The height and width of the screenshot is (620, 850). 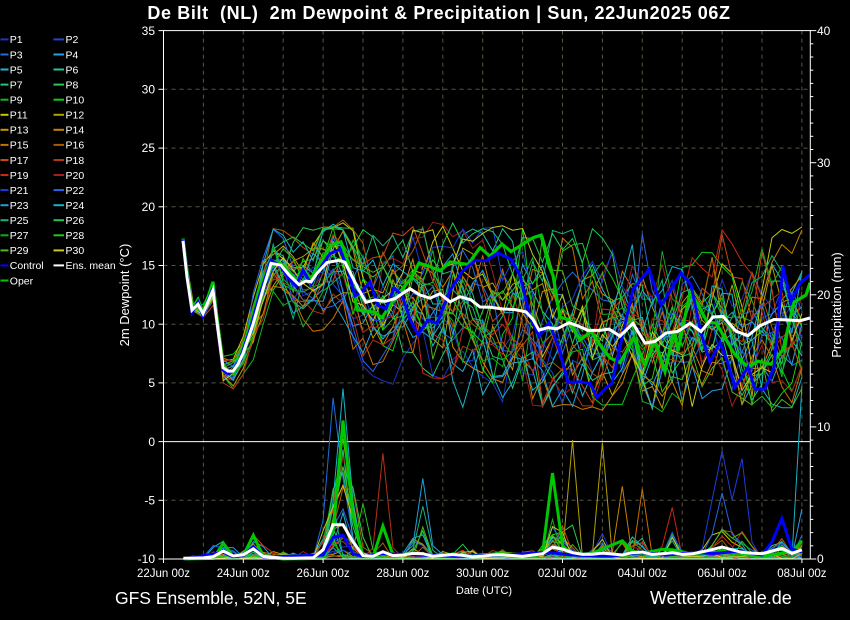 What do you see at coordinates (163, 574) in the screenshot?
I see `svg-text: 22Jun 00z` at bounding box center [163, 574].